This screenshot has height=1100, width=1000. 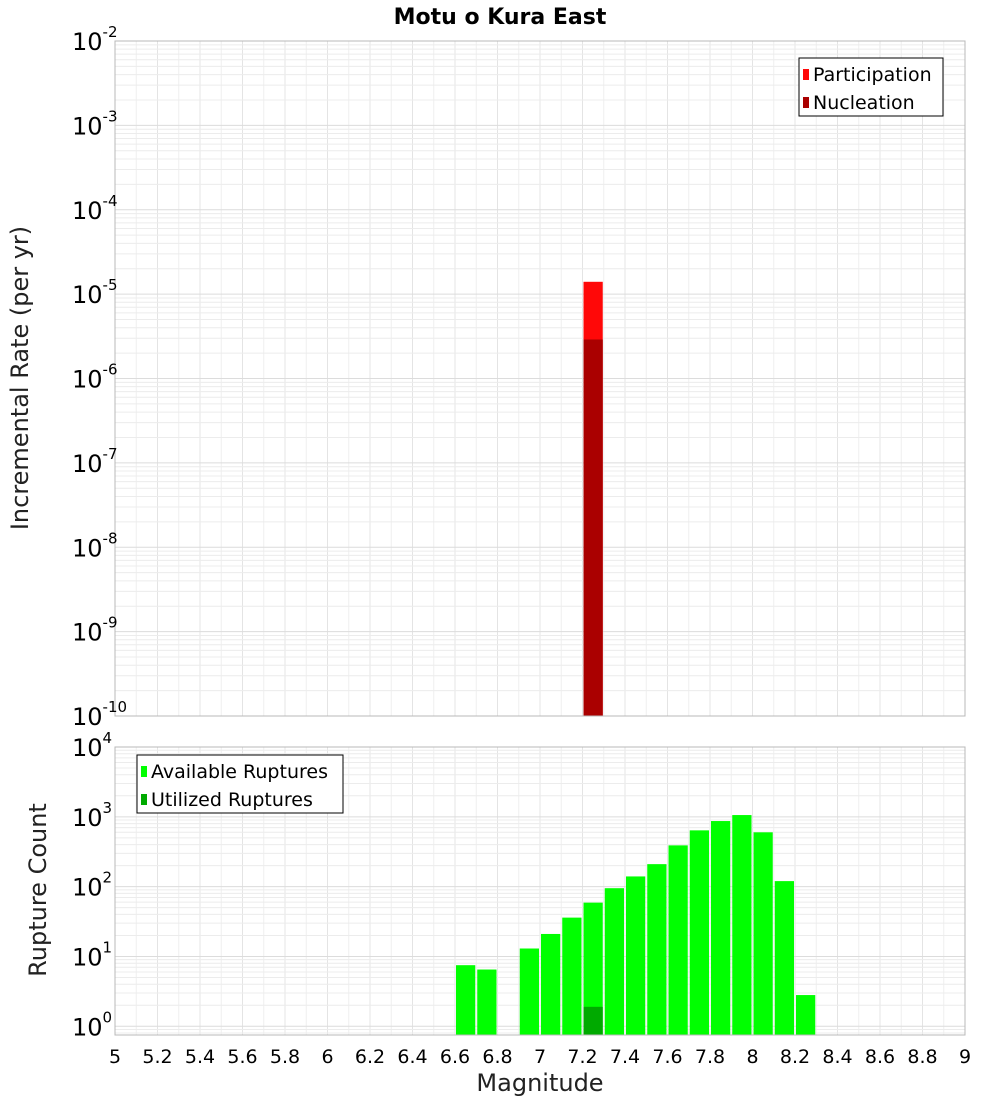 I want to click on legend: Available Ruptures Utilized Ruptures, so click(x=240, y=784).